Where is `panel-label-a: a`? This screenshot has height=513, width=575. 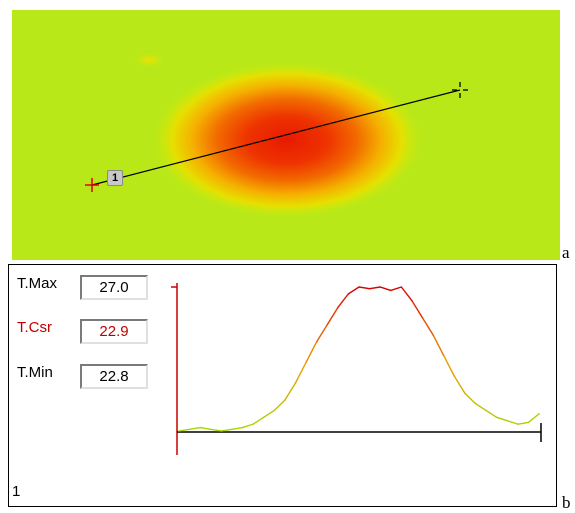 panel-label-a: a is located at coordinates (566, 252).